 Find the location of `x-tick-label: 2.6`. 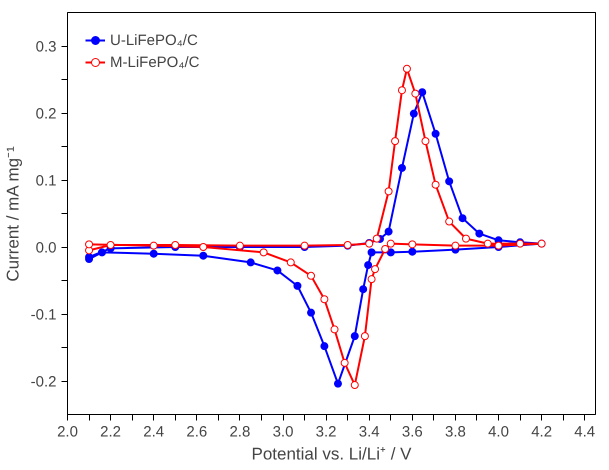

x-tick-label: 2.6 is located at coordinates (197, 432).